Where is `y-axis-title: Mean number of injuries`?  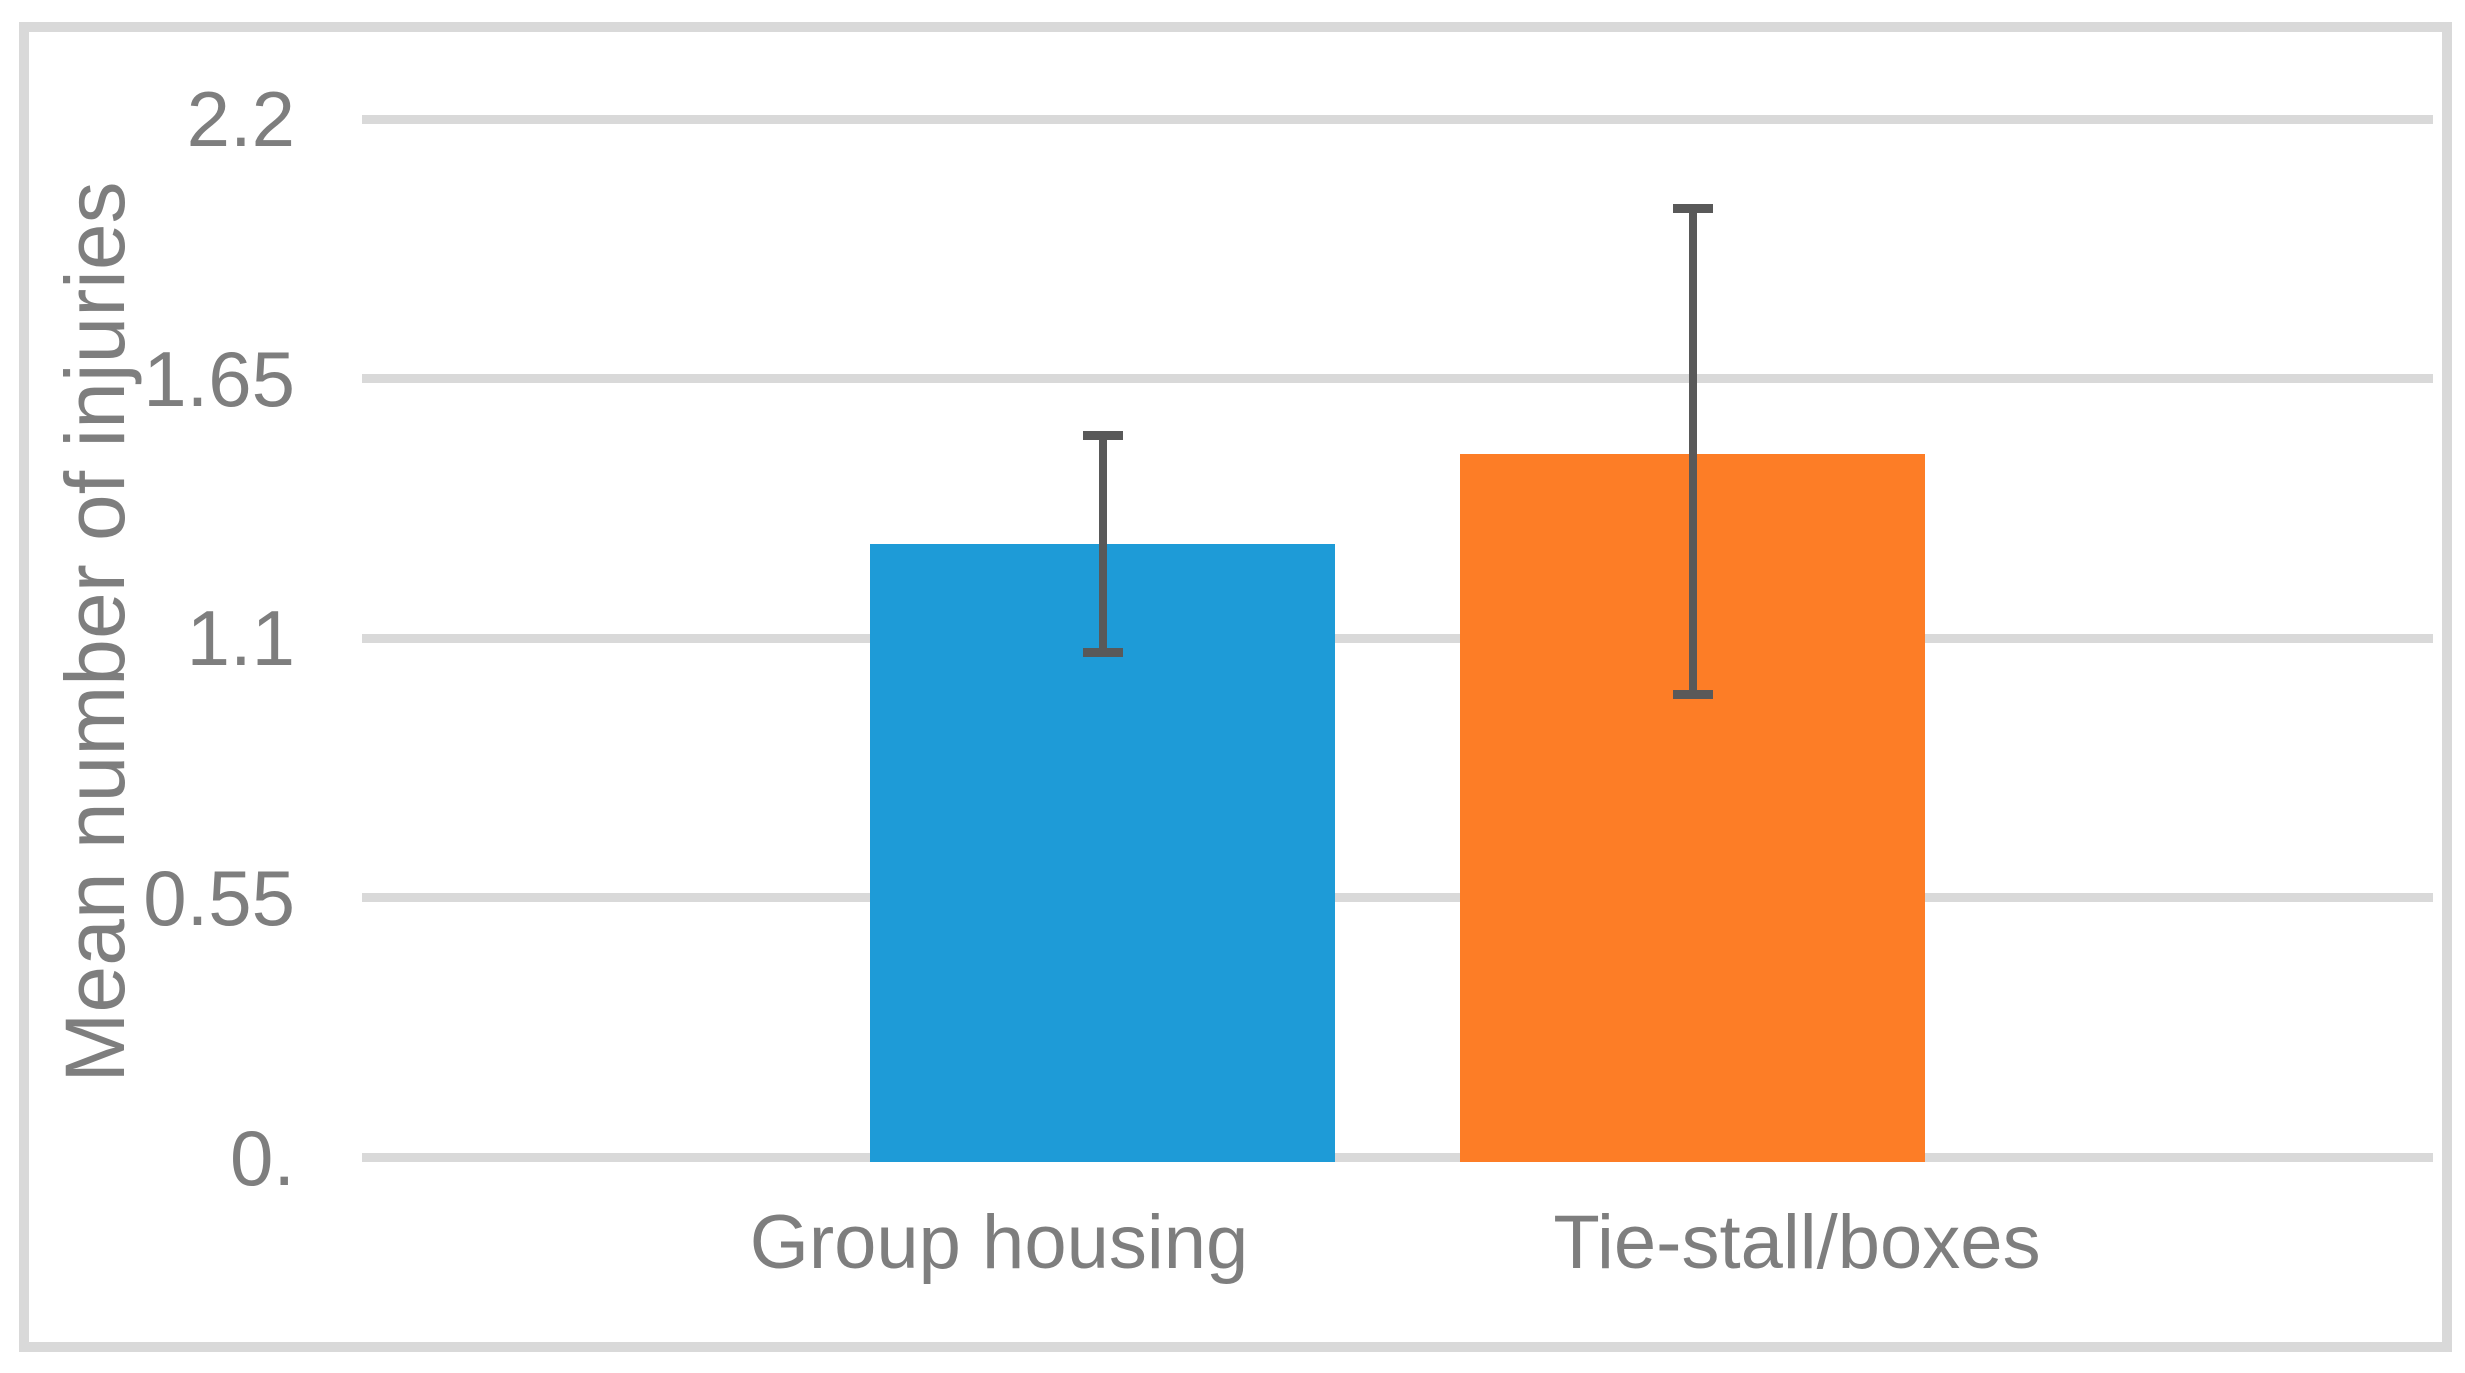 y-axis-title: Mean number of injuries is located at coordinates (95, 632).